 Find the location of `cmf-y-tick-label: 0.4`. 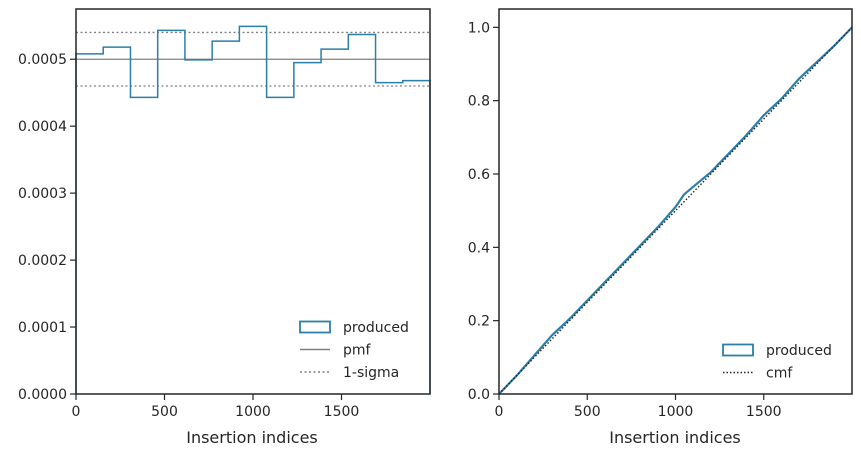

cmf-y-tick-label: 0.4 is located at coordinates (479, 248).